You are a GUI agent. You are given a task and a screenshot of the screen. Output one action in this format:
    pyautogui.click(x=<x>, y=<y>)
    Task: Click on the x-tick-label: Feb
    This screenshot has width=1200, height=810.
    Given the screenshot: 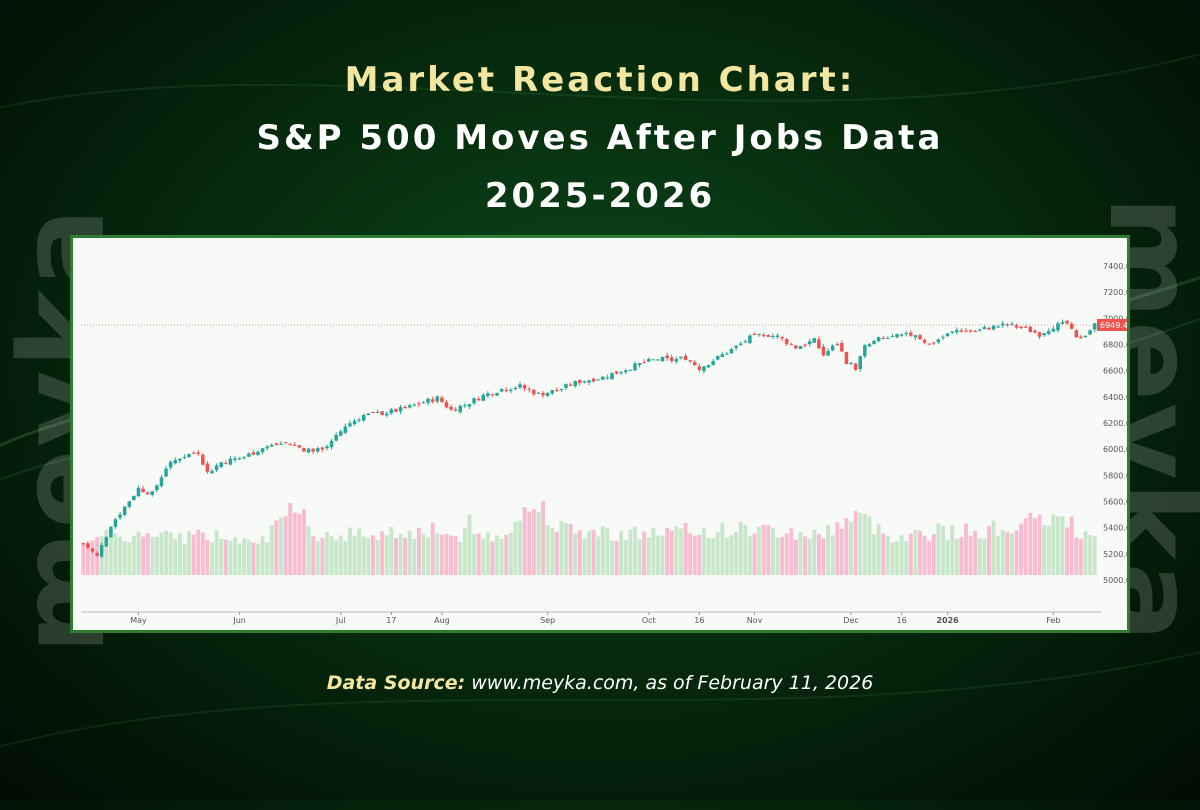 What is the action you would take?
    pyautogui.click(x=1053, y=620)
    